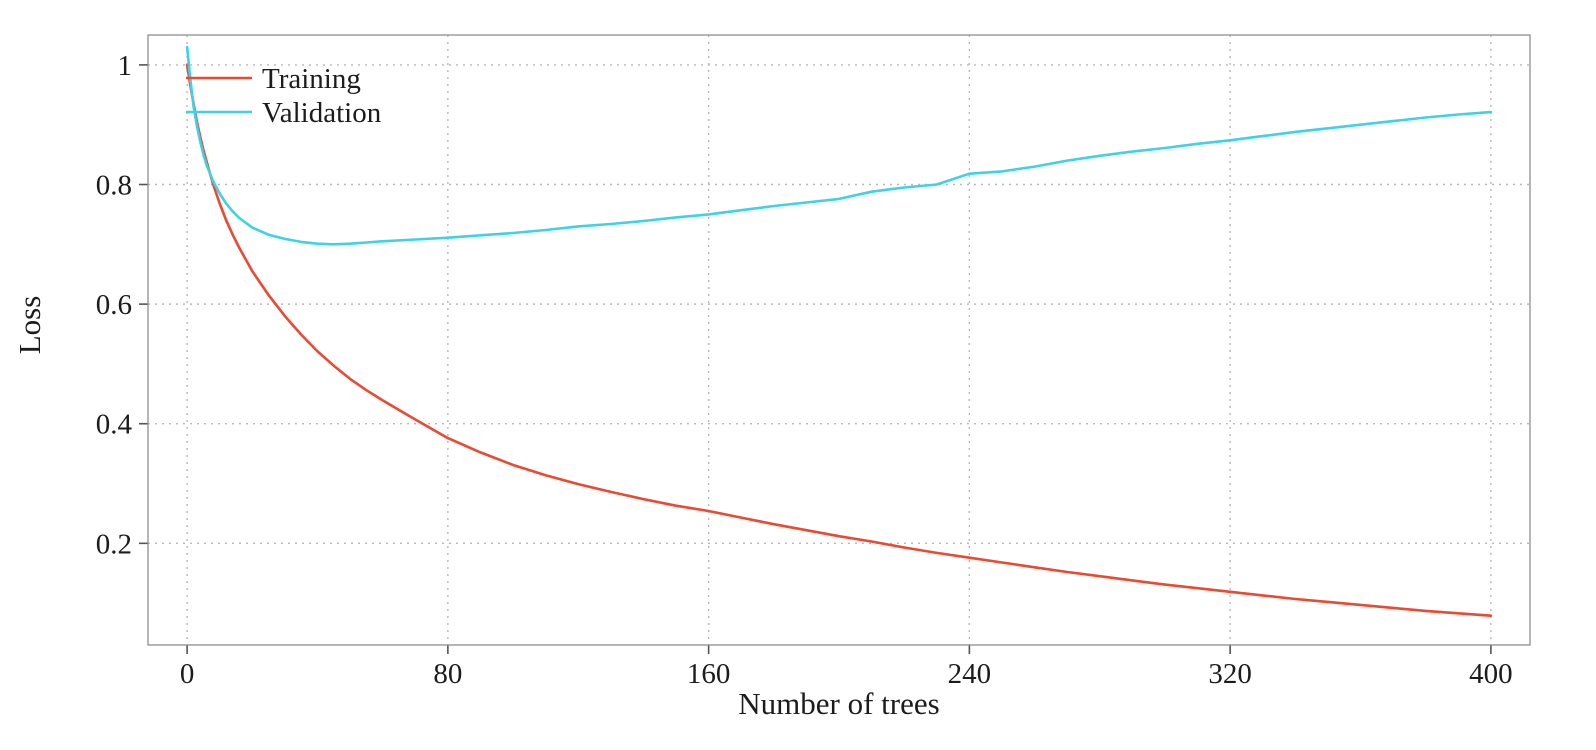  What do you see at coordinates (311, 79) in the screenshot?
I see `legend-label-training: Training` at bounding box center [311, 79].